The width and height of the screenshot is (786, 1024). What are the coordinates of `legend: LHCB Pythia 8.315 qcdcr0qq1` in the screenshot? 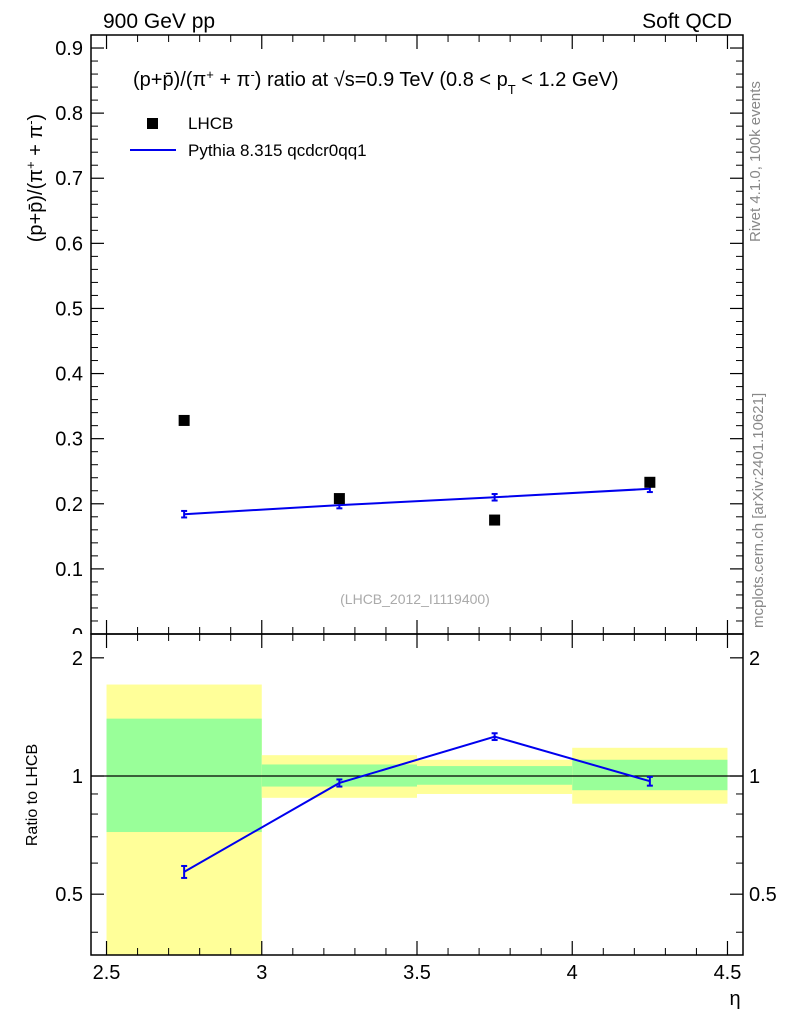 It's located at (248, 137).